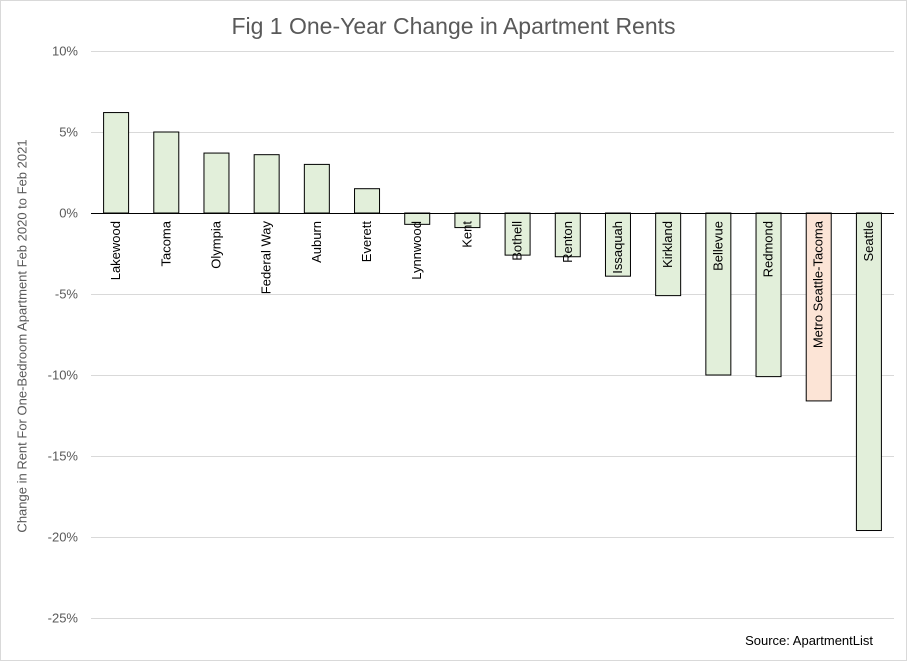 Image resolution: width=907 pixels, height=661 pixels. What do you see at coordinates (416, 250) in the screenshot?
I see `category-label: Lynnwood` at bounding box center [416, 250].